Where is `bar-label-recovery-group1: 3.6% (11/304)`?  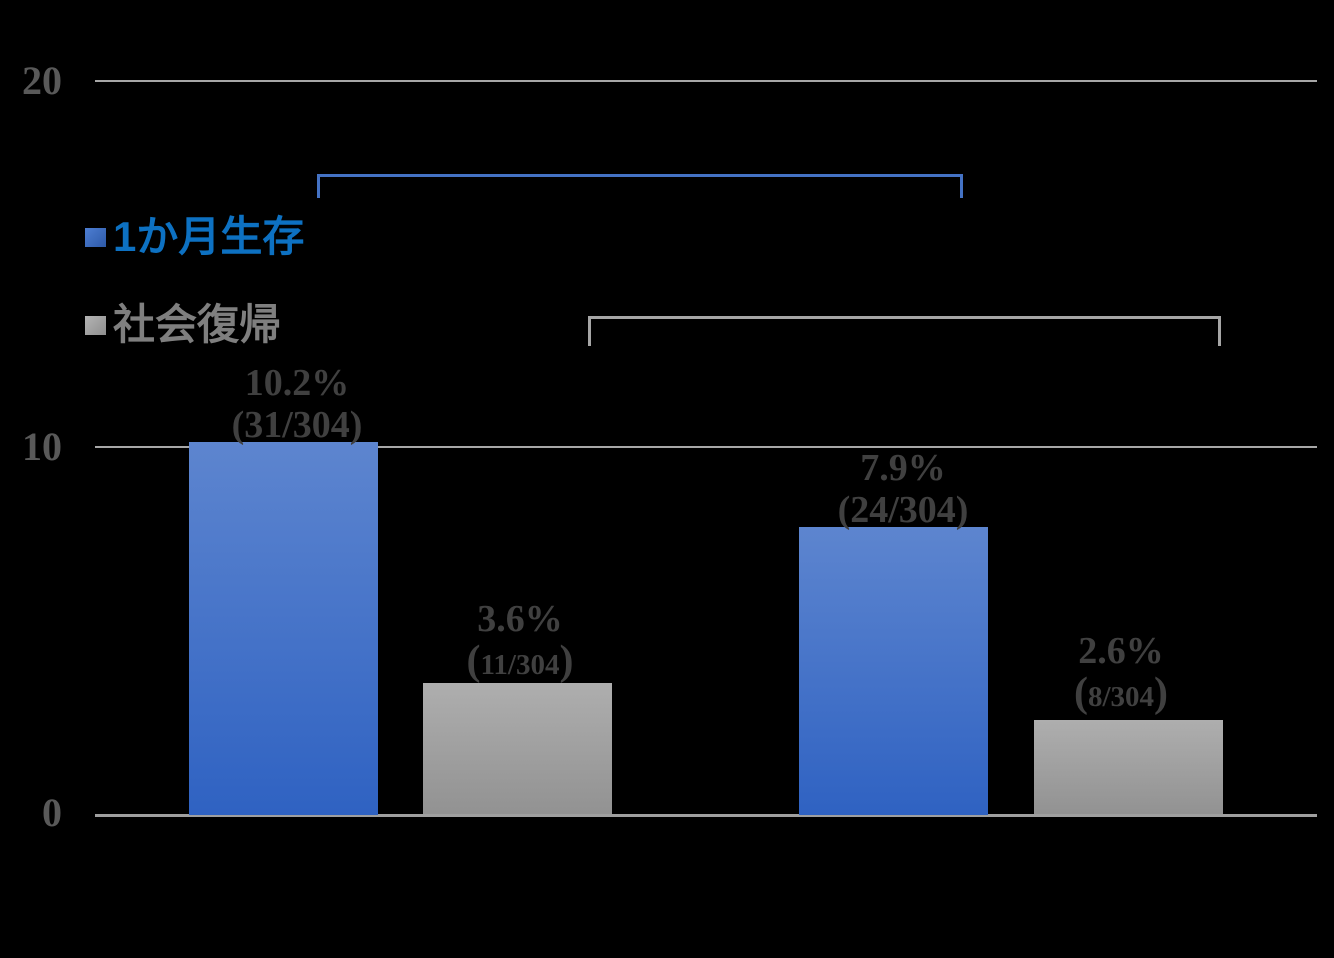 bar-label-recovery-group1: 3.6% (11/304) is located at coordinates (520, 640).